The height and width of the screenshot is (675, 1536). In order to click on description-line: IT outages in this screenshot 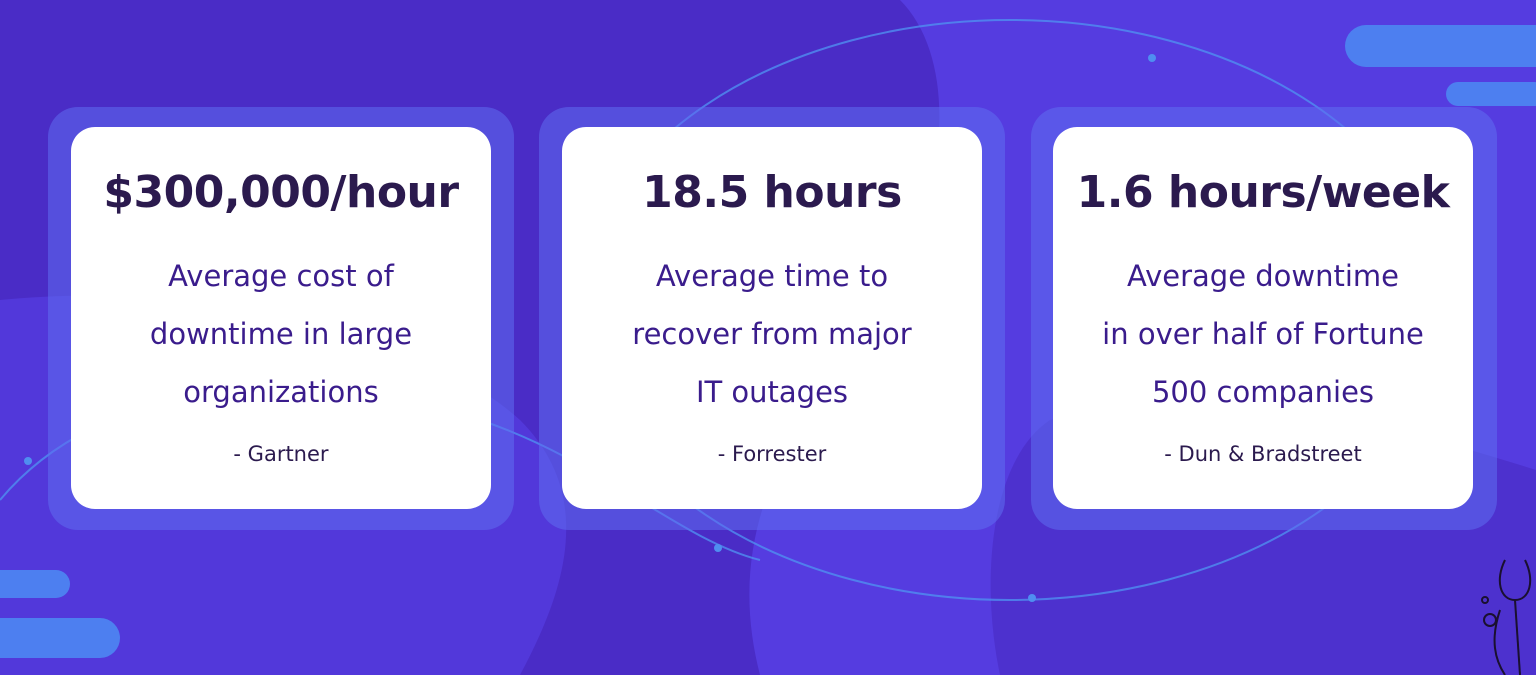, I will do `click(772, 392)`.